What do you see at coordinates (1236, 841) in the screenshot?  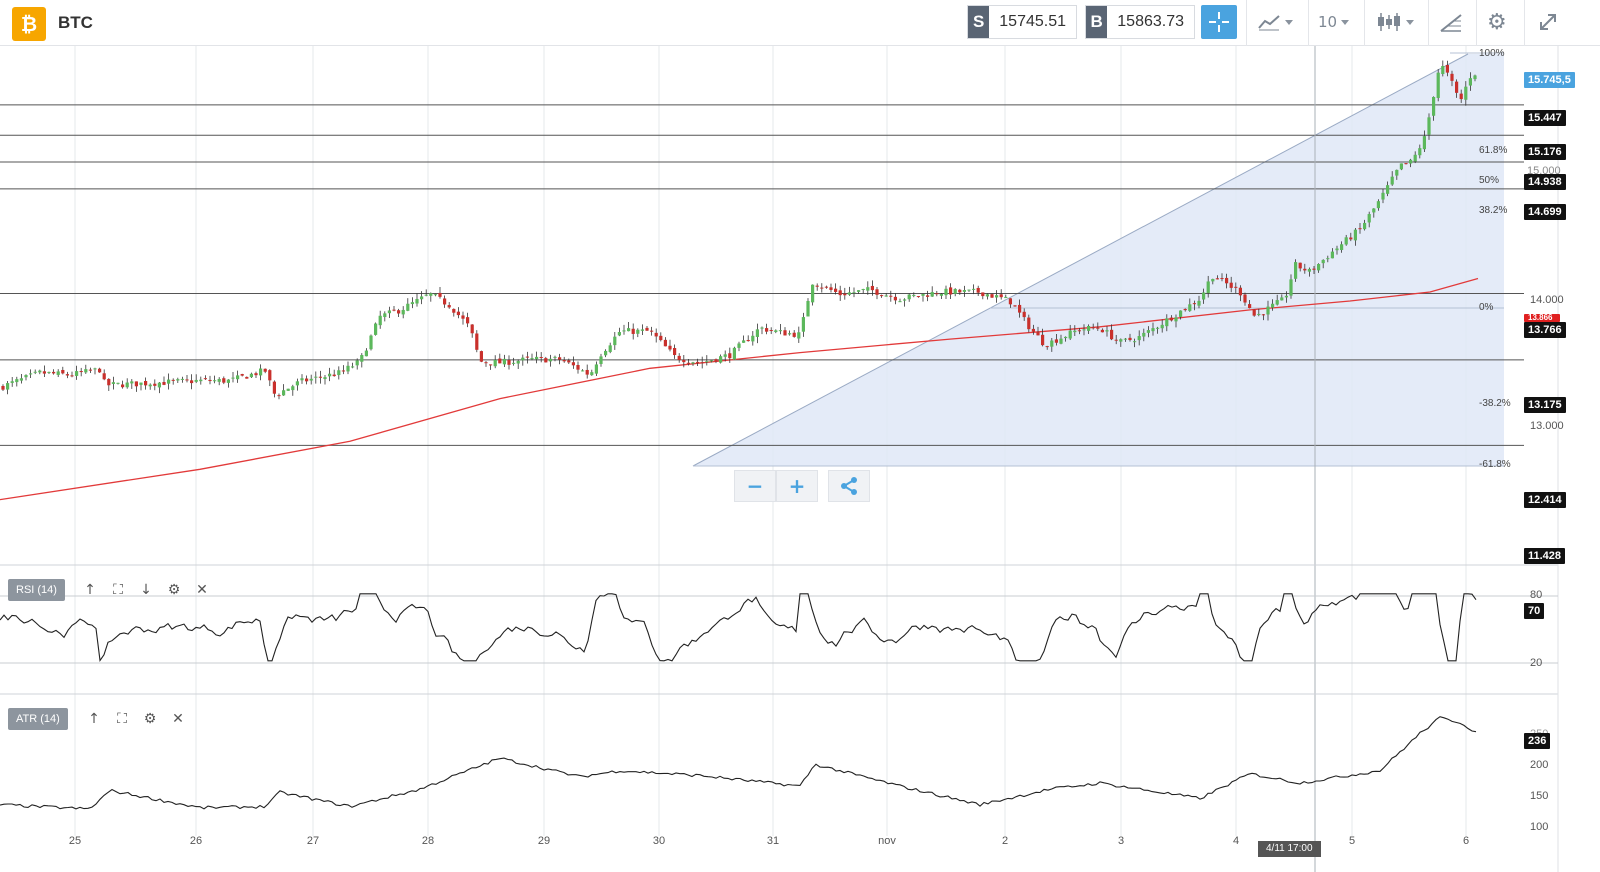 I see `x-tick: 4` at bounding box center [1236, 841].